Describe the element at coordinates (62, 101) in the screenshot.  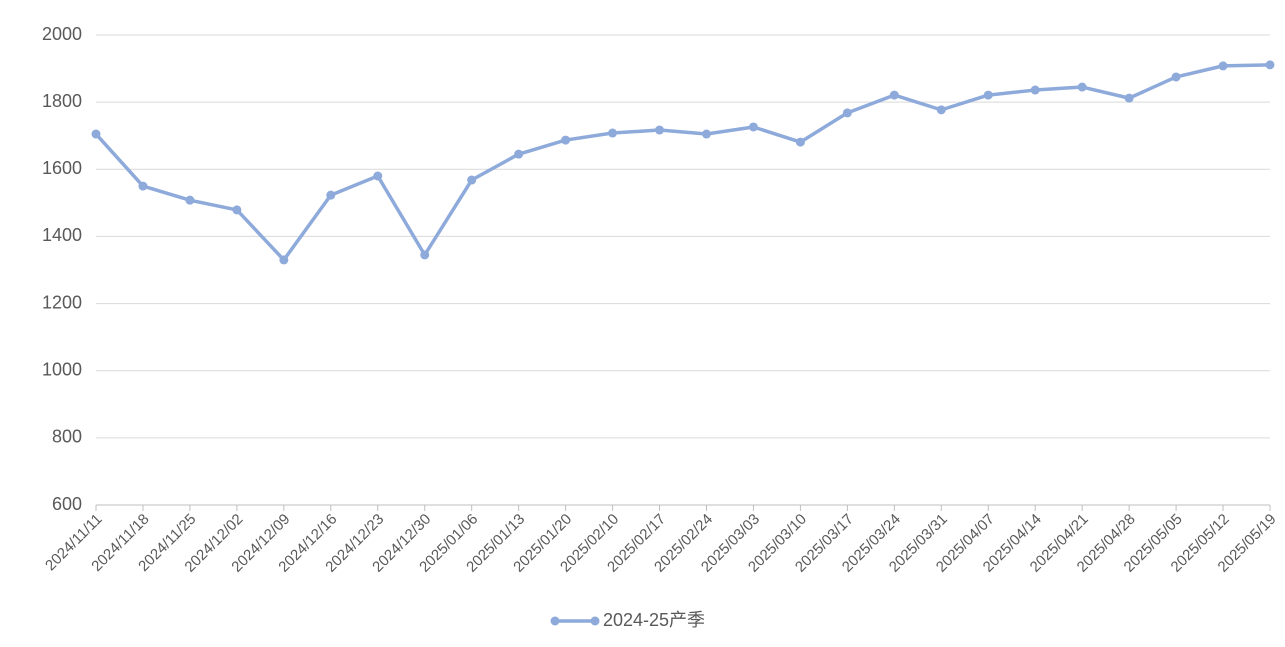
I see `y-tick-label: 1800` at that location.